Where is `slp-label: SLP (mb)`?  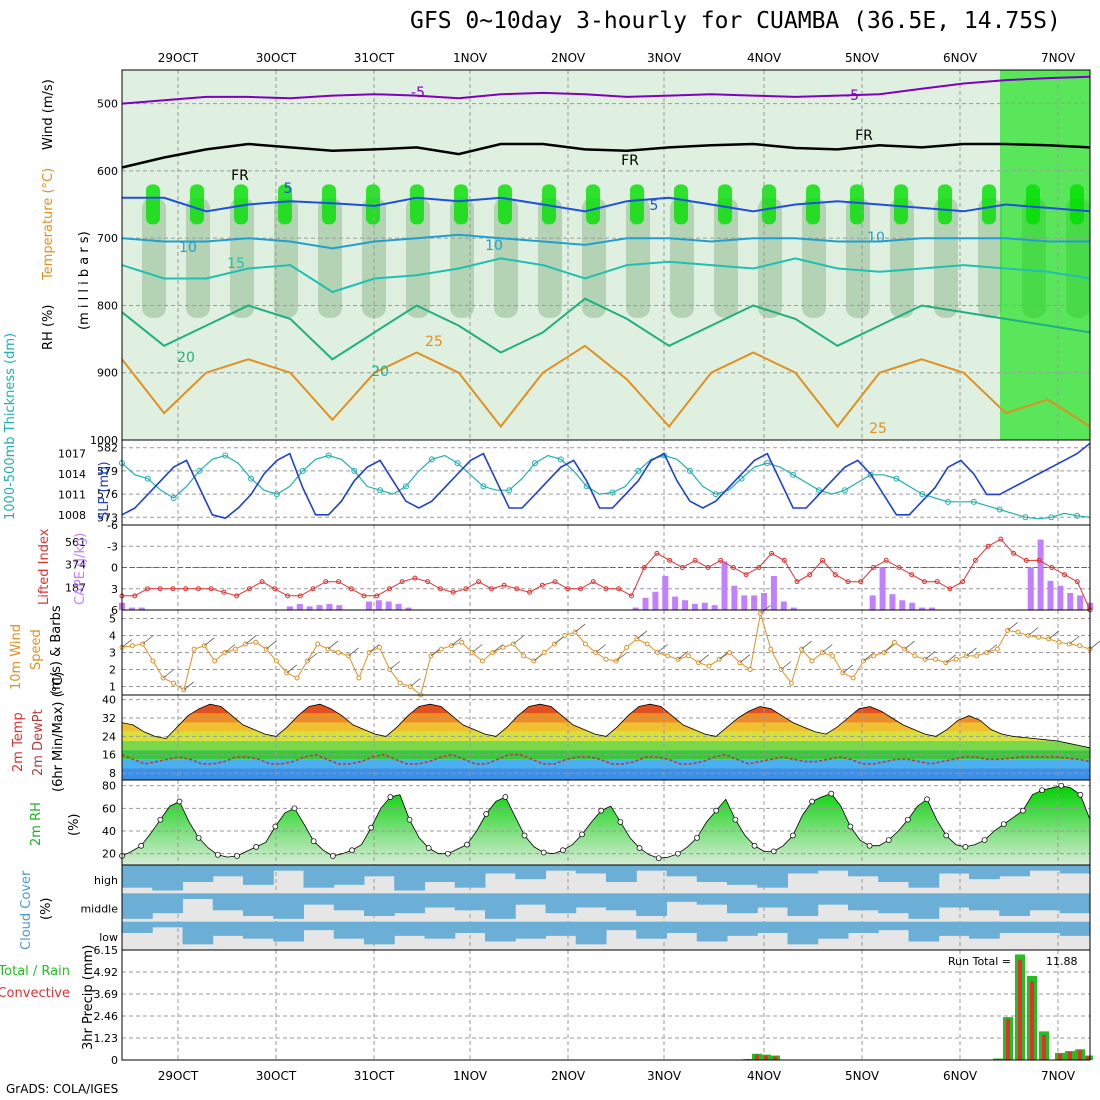
slp-label: SLP (mb) is located at coordinates (104, 490).